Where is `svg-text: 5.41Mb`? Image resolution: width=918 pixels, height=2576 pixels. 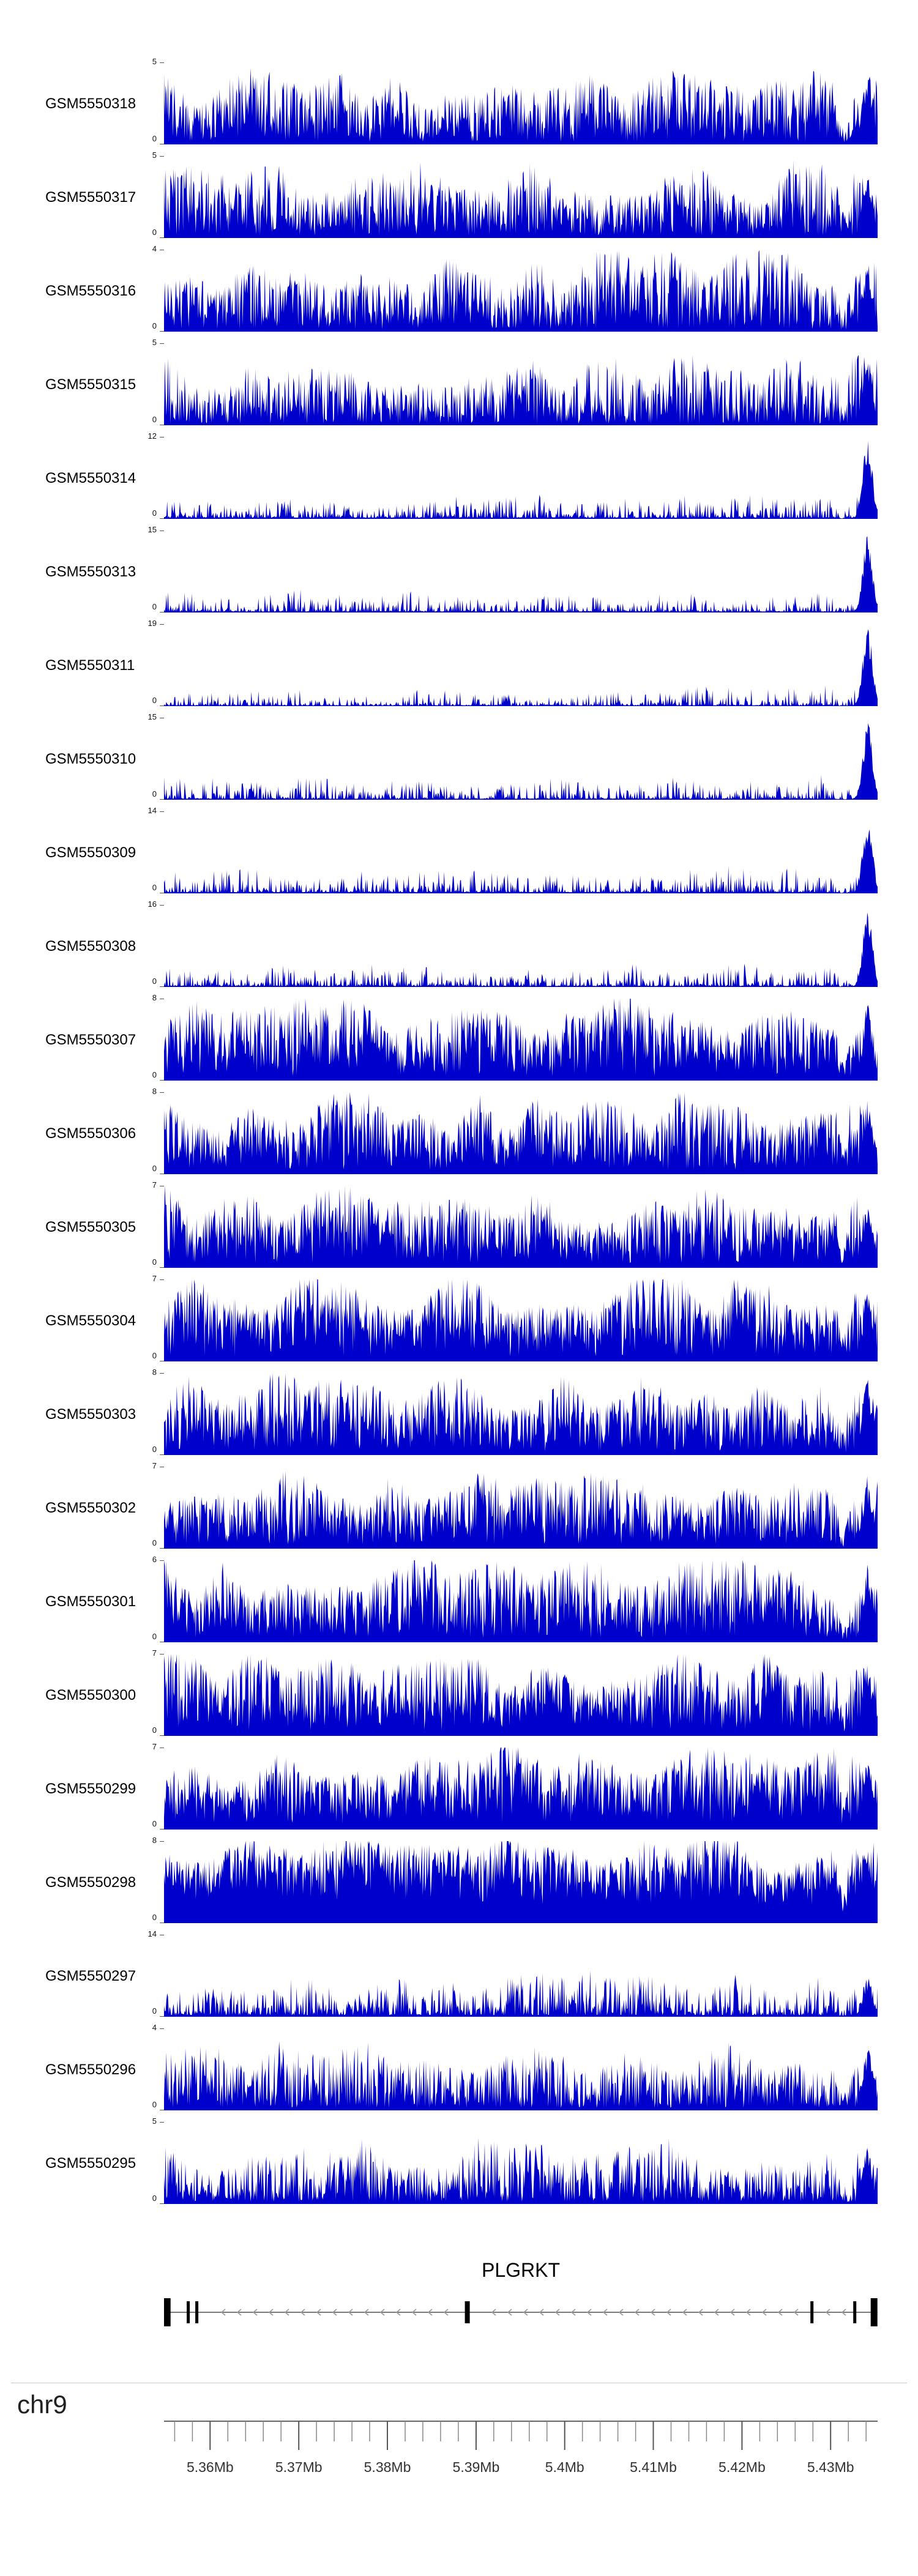 svg-text: 5.41Mb is located at coordinates (653, 2467).